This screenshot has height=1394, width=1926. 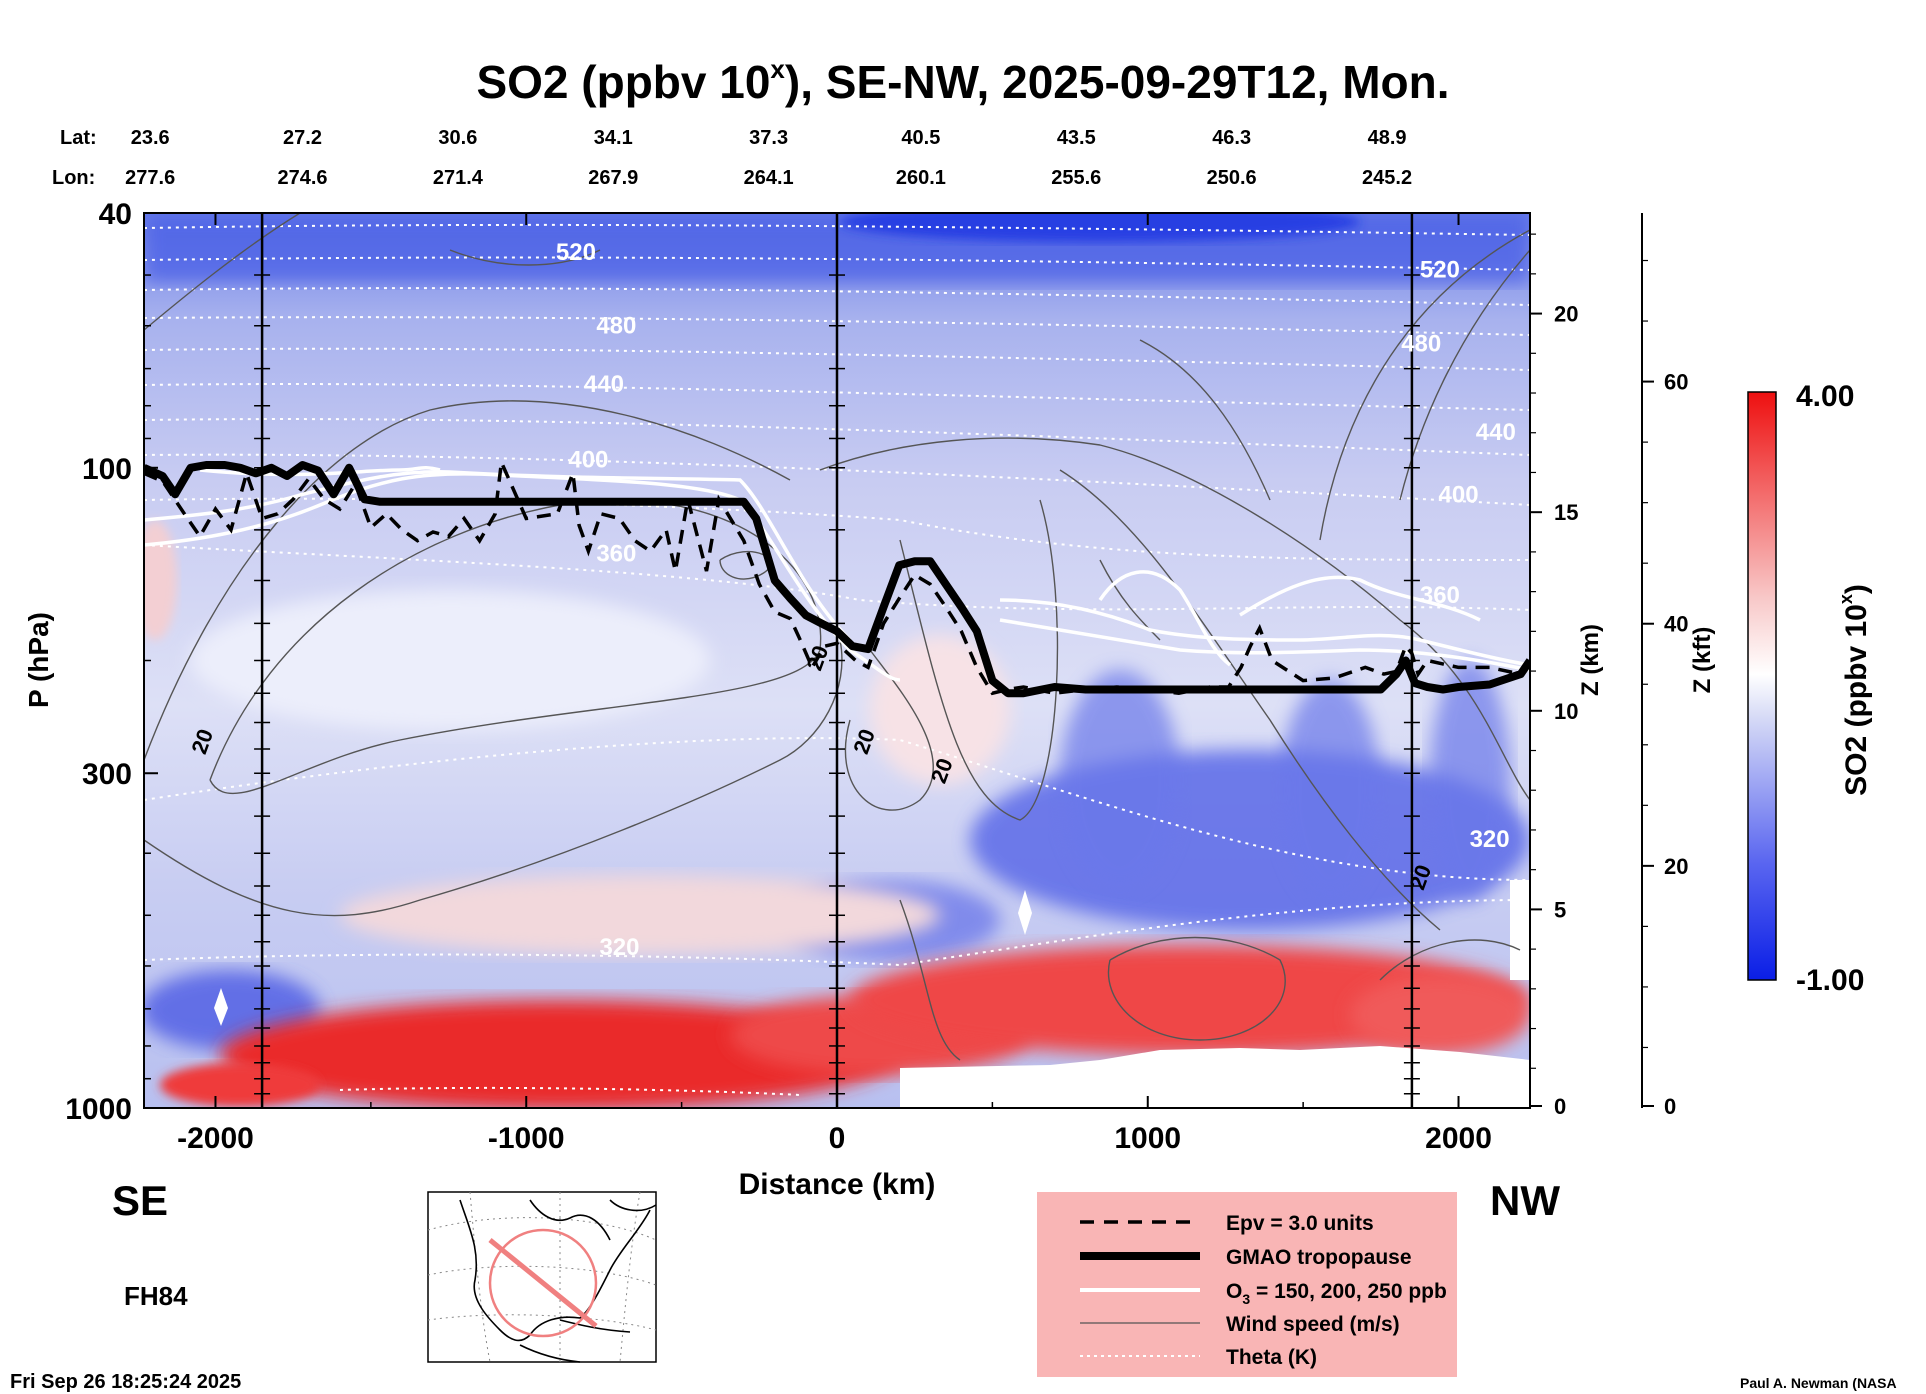 I want to click on z-kft-axis: 0 20 40 60, so click(x=1665, y=689).